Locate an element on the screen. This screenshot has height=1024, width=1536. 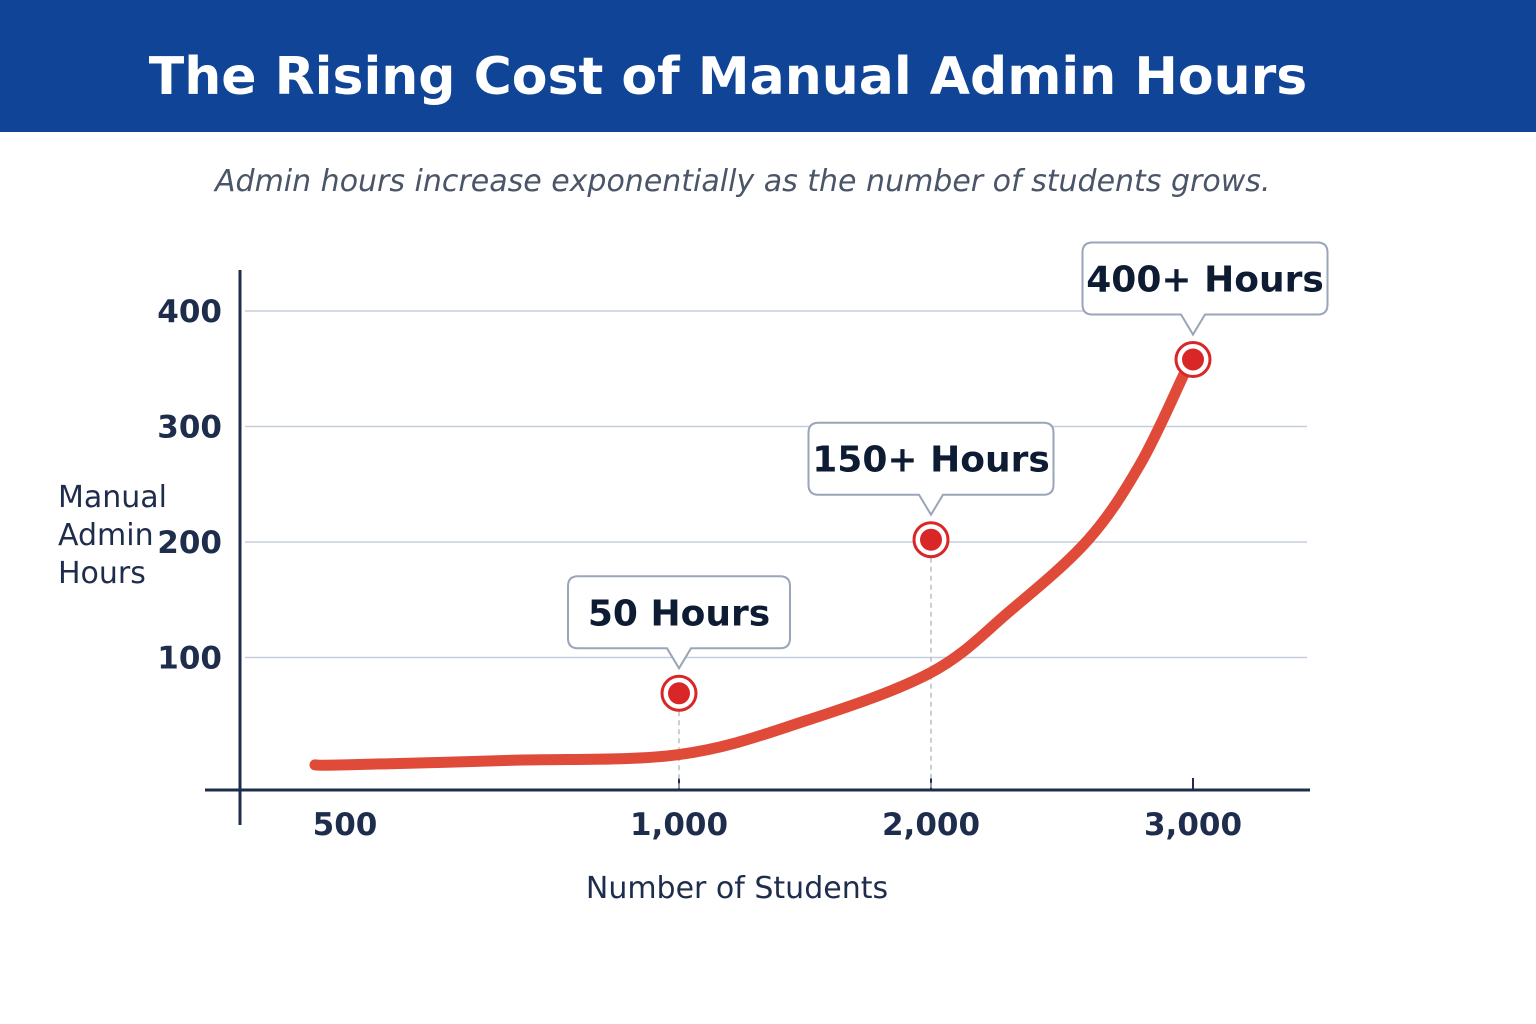
callout-label: 150+ Hours is located at coordinates (931, 460).